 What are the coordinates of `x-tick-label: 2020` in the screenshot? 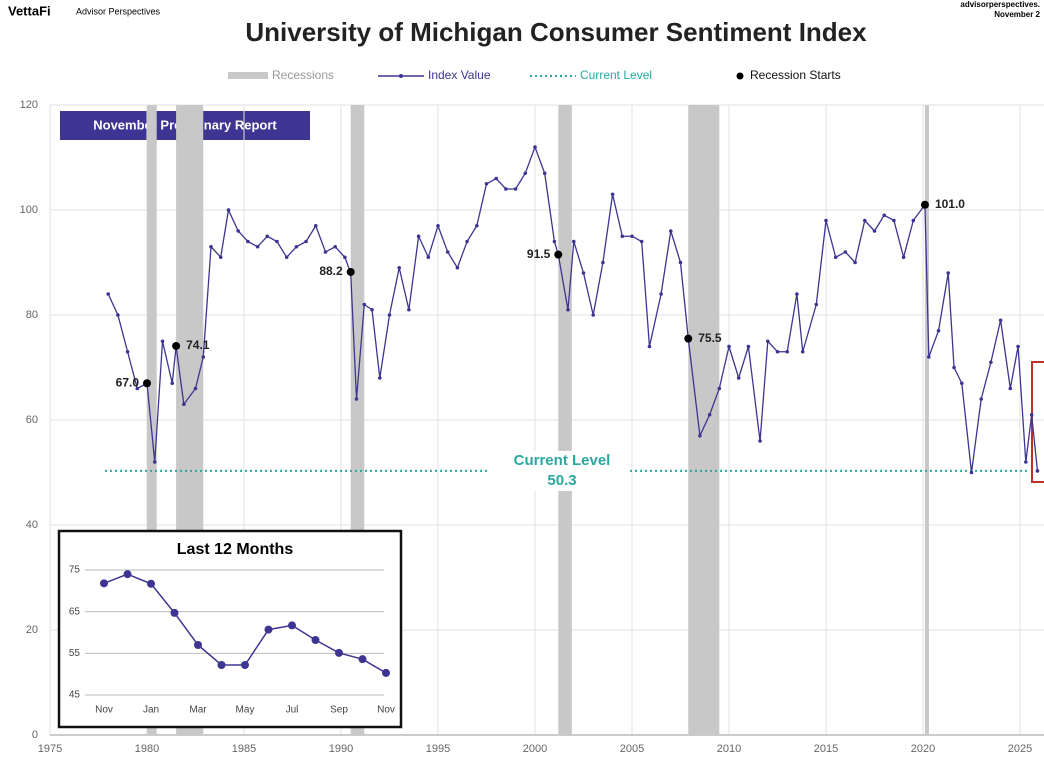 It's located at (923, 749).